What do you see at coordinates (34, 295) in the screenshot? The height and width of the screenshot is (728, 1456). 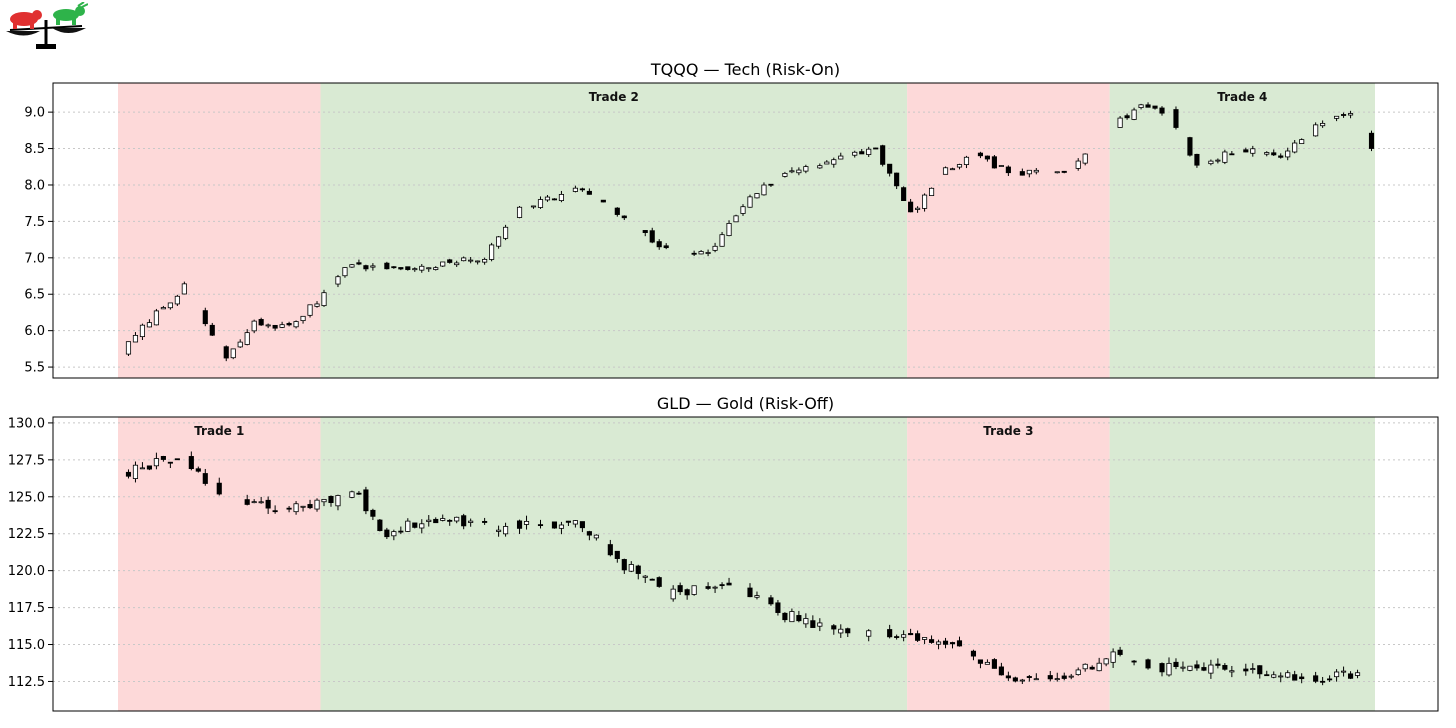 I see `c0-ytick-label: 6.5` at bounding box center [34, 295].